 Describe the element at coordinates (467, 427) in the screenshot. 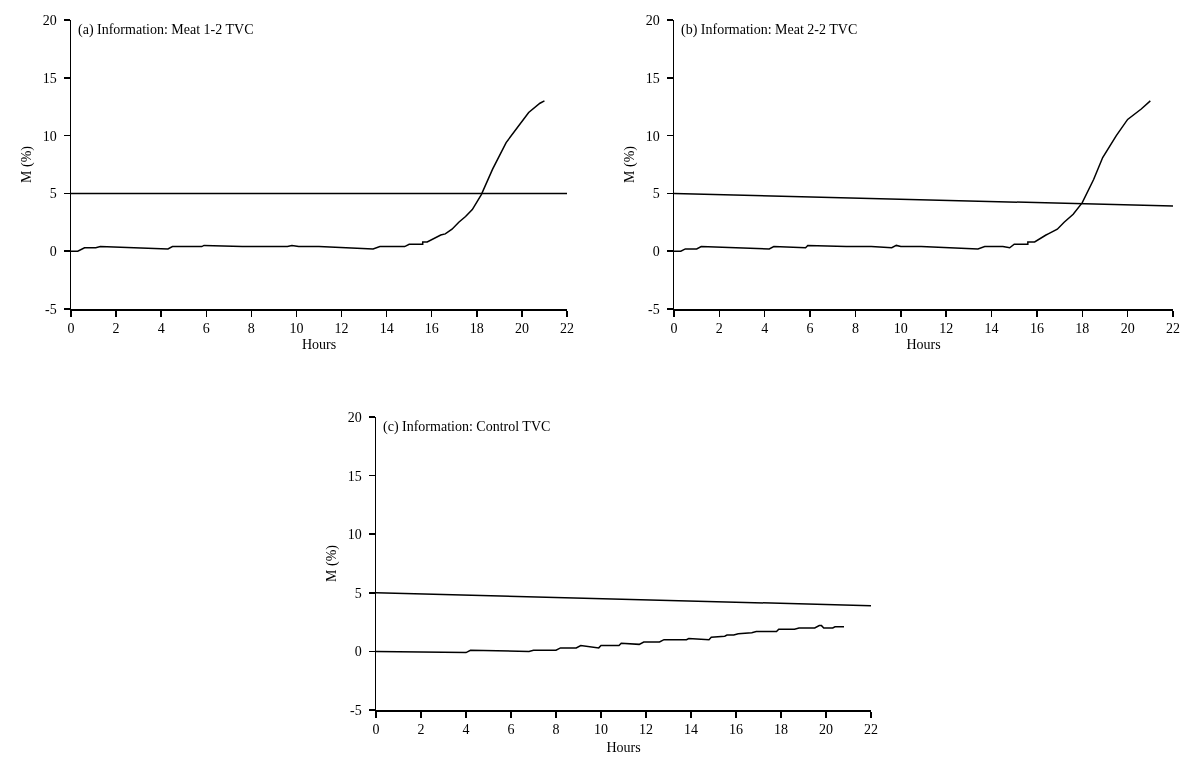

I see `chart-title: (c) Information: Control TVC` at that location.